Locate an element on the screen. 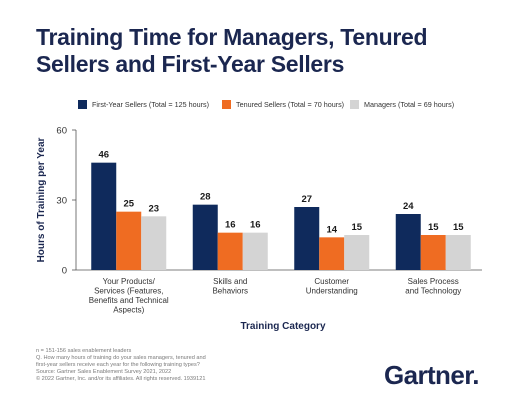 This screenshot has height=414, width=512. x-tick-label: Services (Features, is located at coordinates (128, 291).